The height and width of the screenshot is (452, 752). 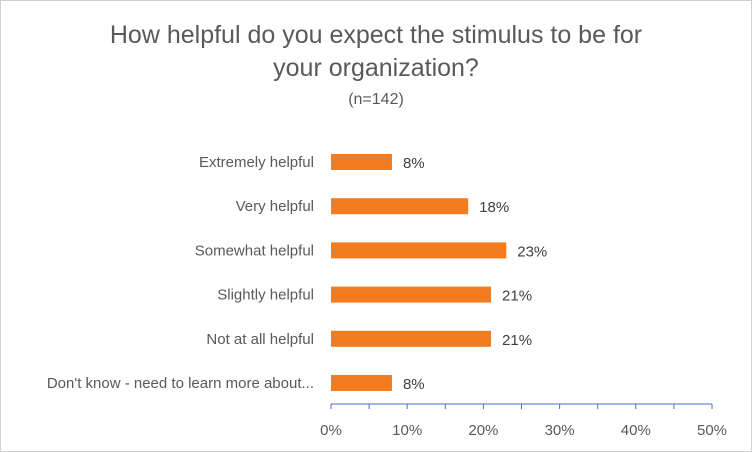 I want to click on category-label-2: Very helpful, so click(x=275, y=206).